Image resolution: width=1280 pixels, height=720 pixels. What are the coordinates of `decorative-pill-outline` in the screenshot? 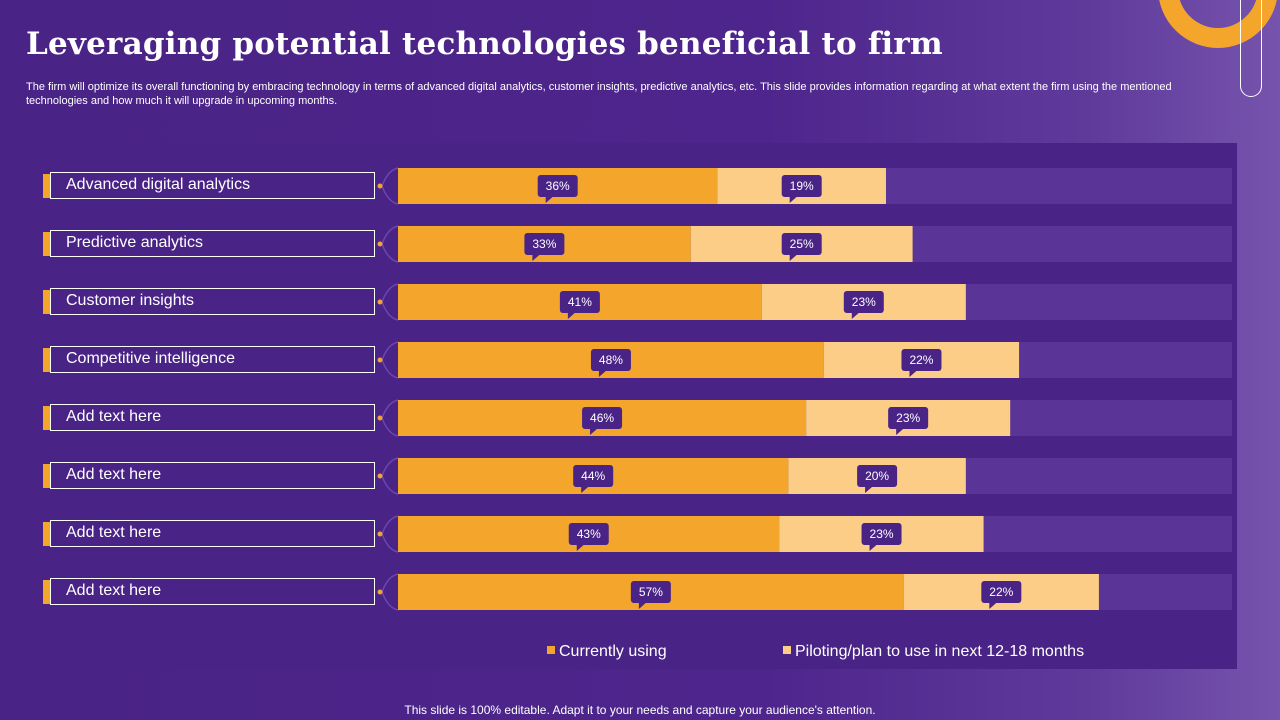 It's located at (1251, 48).